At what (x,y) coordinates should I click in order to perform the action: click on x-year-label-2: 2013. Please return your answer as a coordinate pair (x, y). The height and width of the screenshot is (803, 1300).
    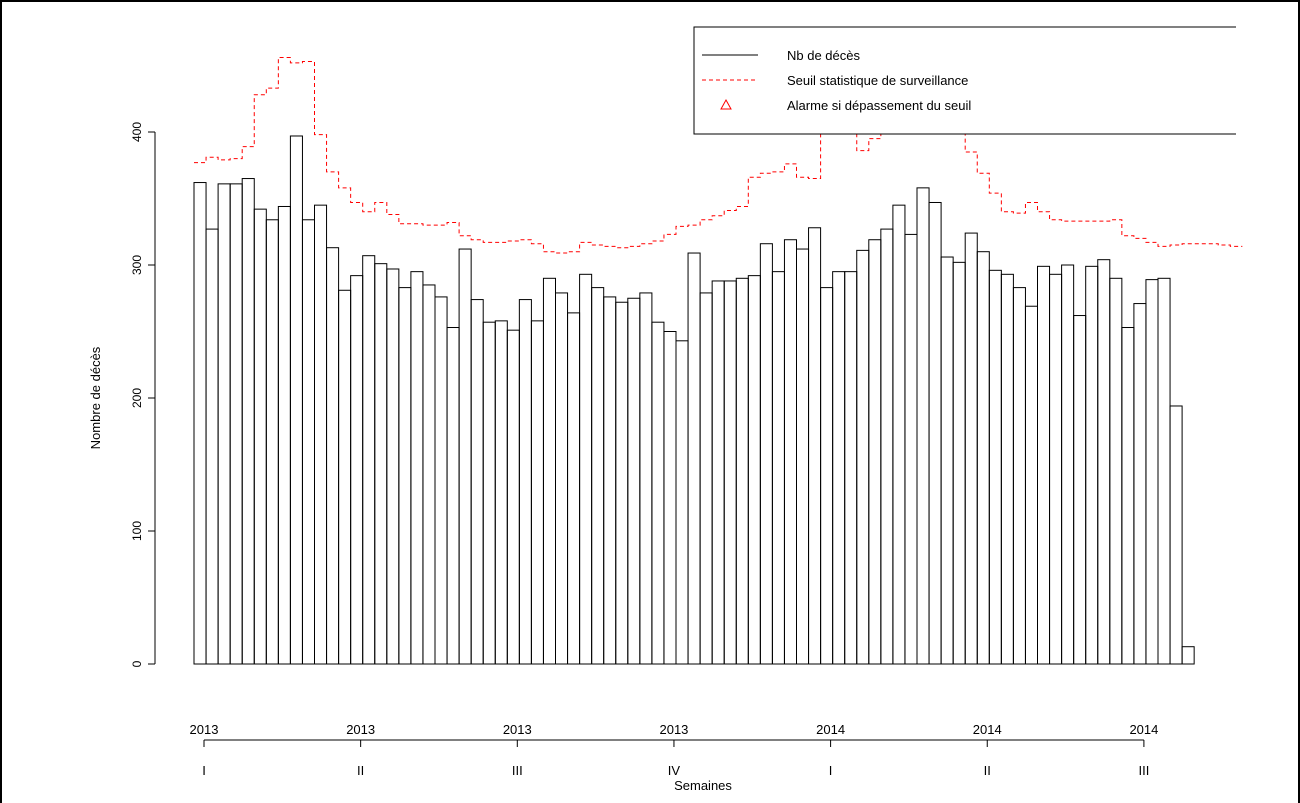
    Looking at the image, I should click on (517, 729).